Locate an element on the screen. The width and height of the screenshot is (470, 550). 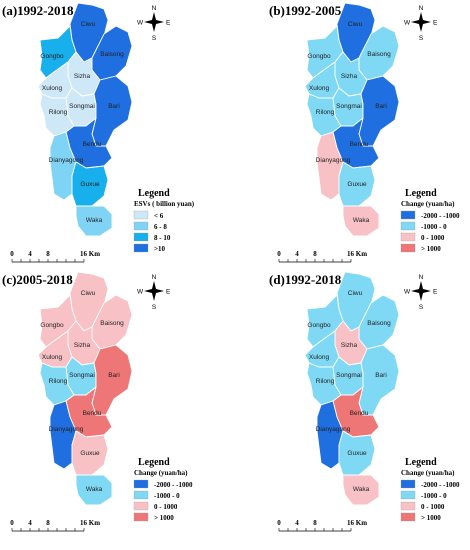
panel-title: (b)1992-2005 is located at coordinates (305, 10).